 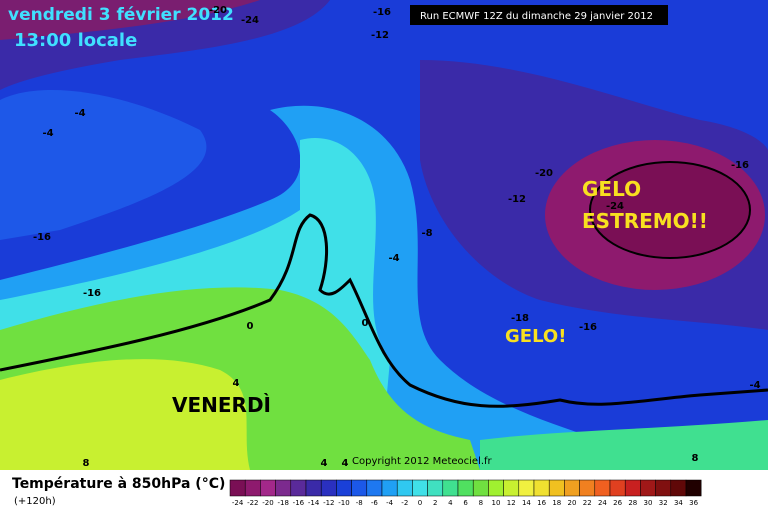 I want to click on date: vendredi 3 février 2012, so click(x=121, y=15).